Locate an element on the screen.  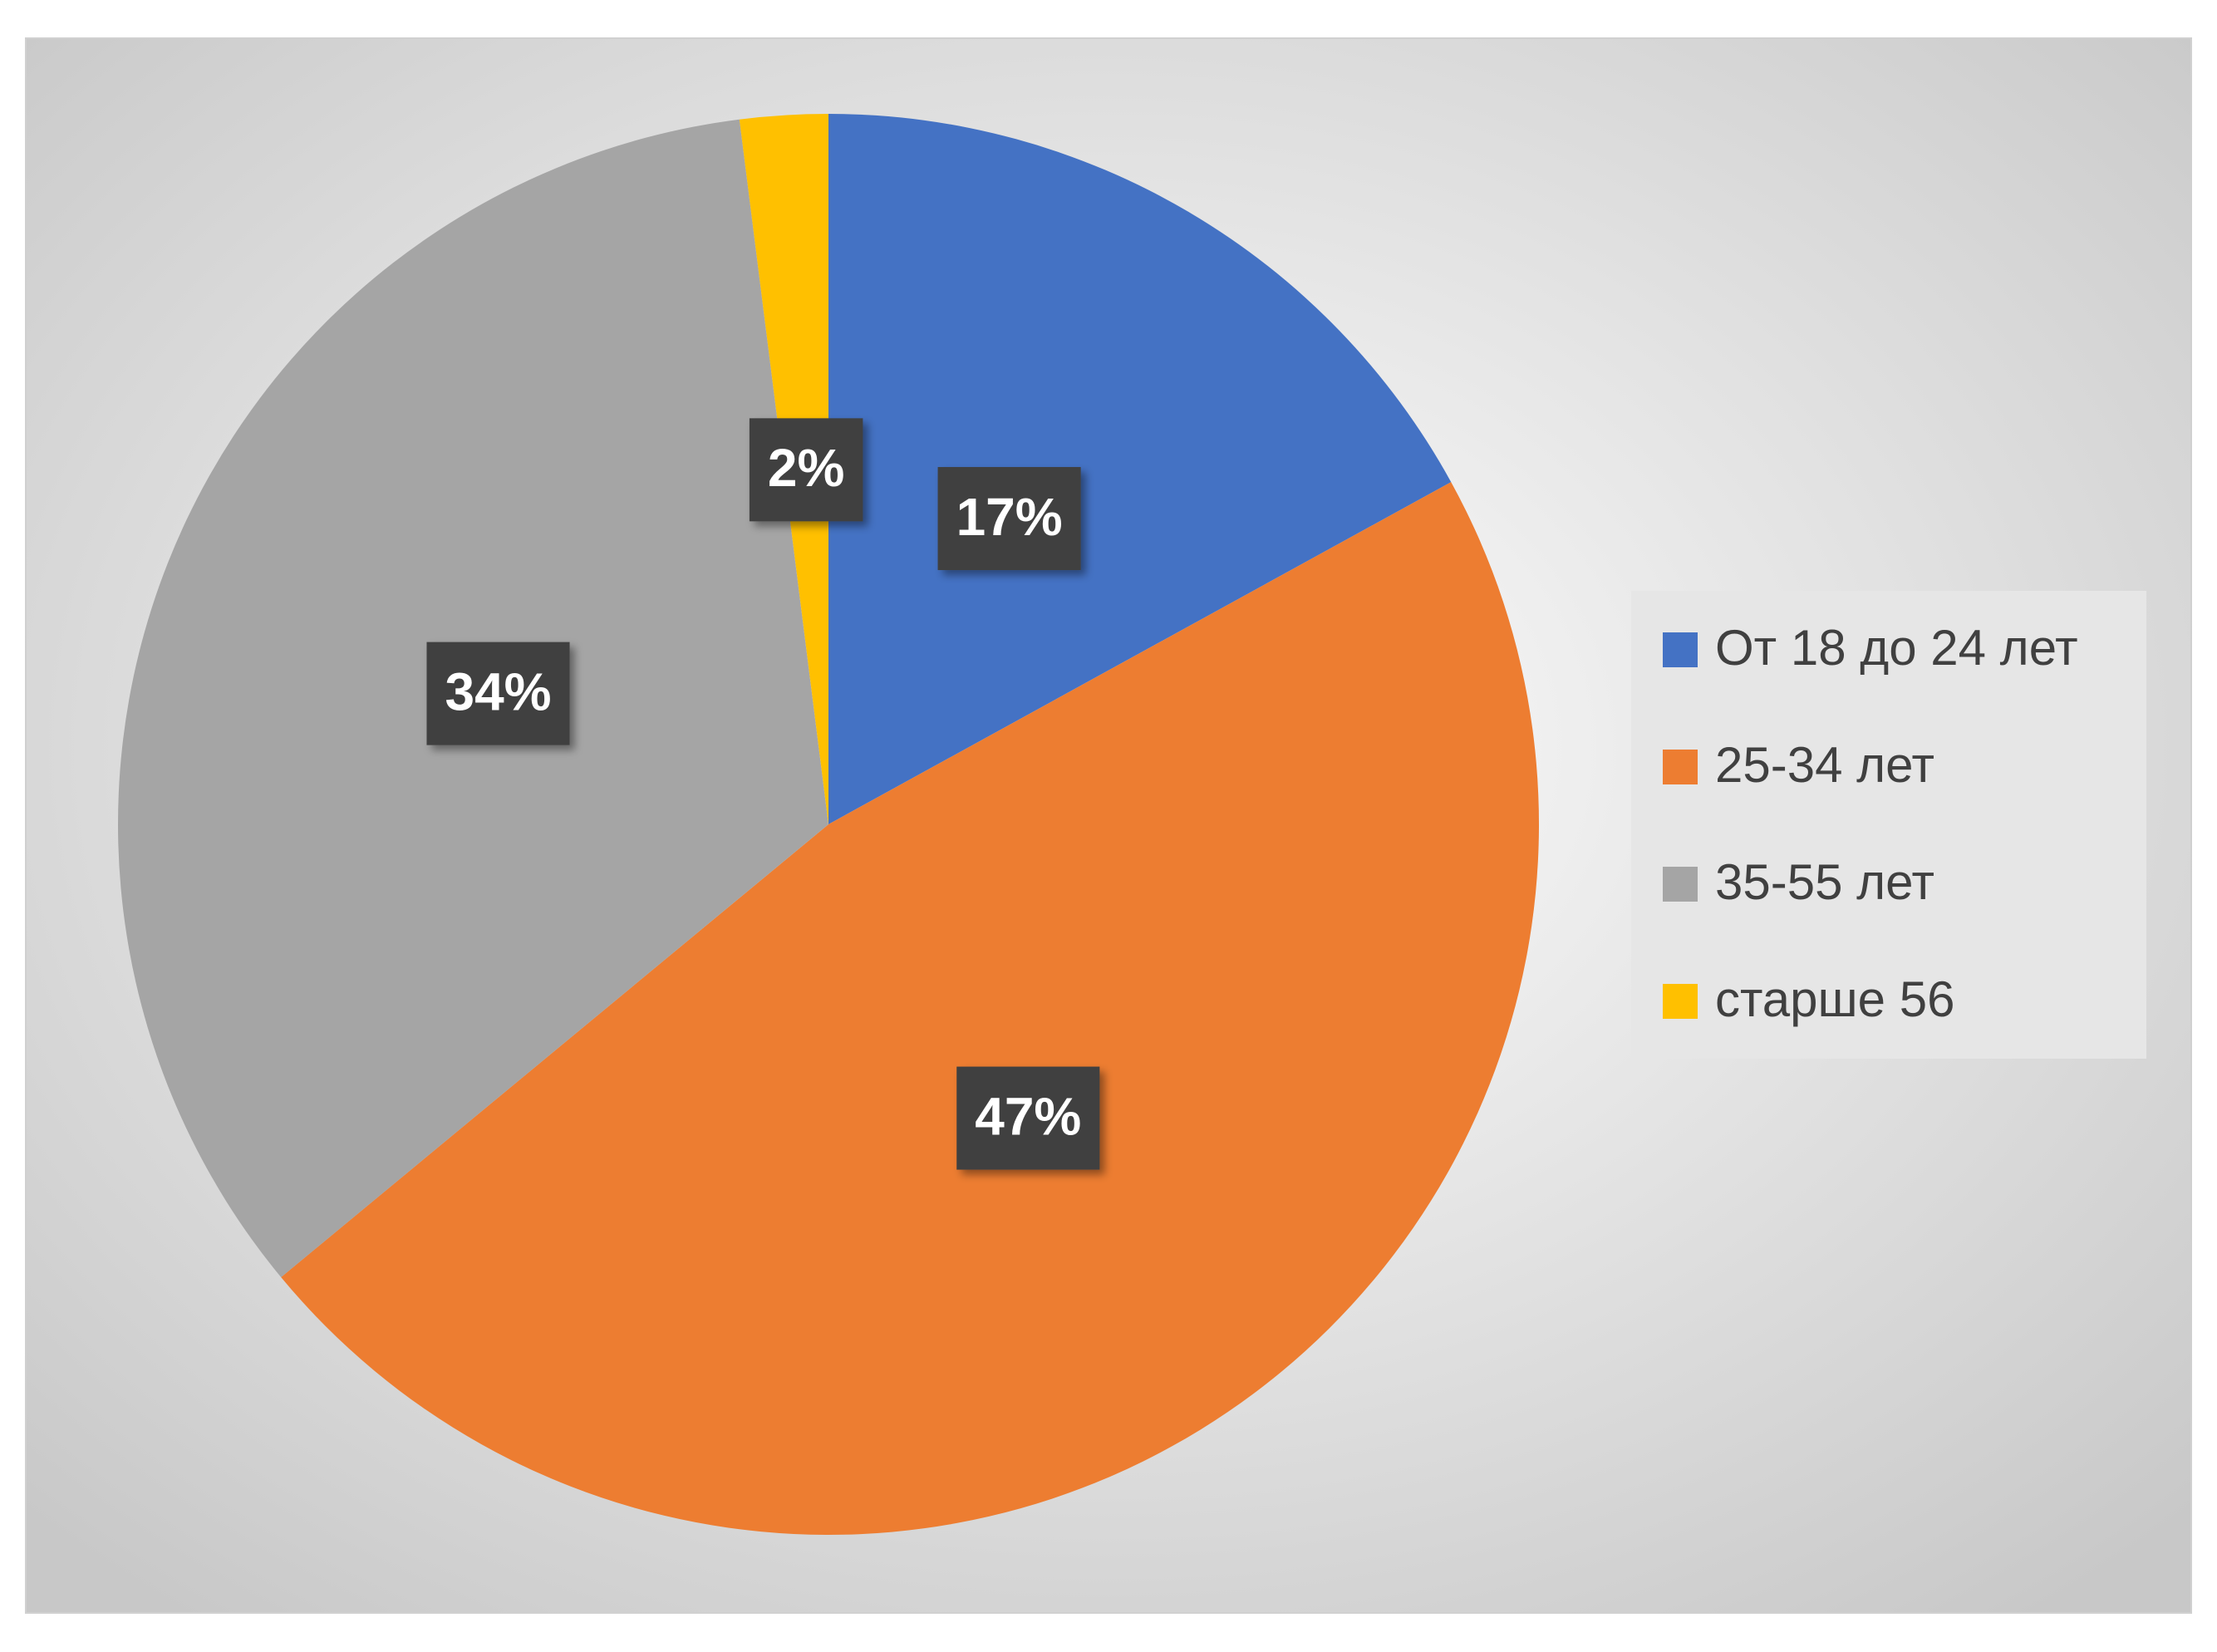
data-label-text: 47% is located at coordinates (1028, 1116).